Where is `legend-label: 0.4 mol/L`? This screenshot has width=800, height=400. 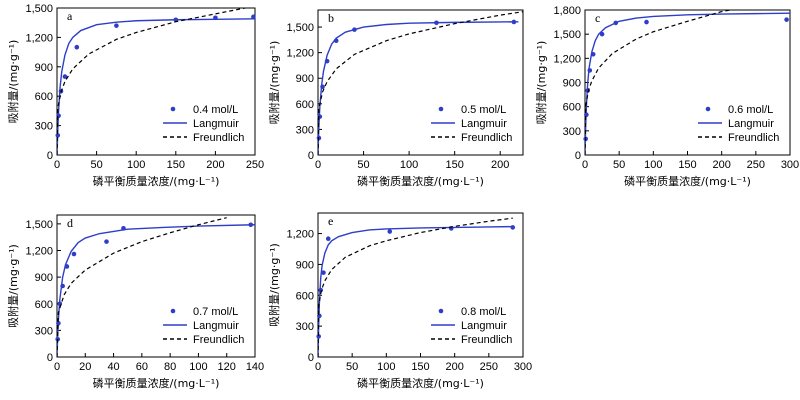
legend-label: 0.4 mol/L is located at coordinates (215, 110).